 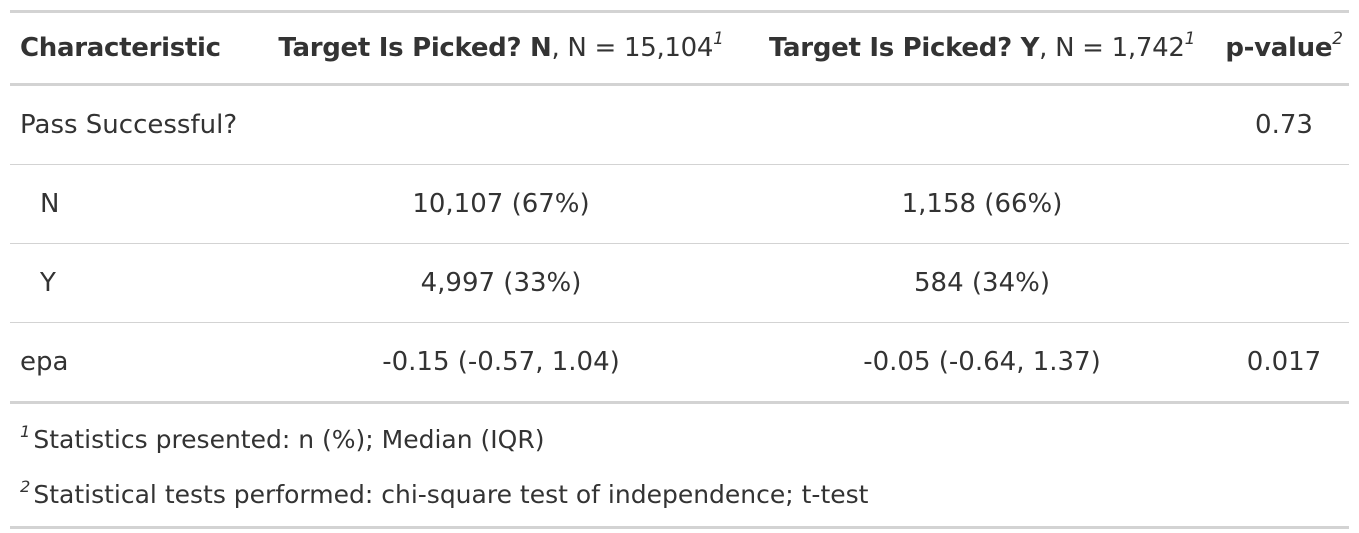 I want to click on header-characteristic: Characteristic, so click(x=120, y=48).